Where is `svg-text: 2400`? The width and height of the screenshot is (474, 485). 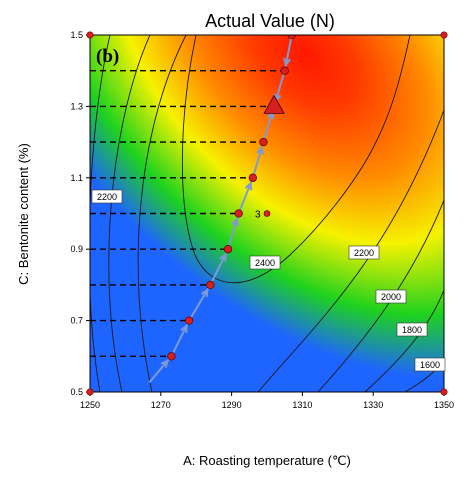 svg-text: 2400 is located at coordinates (265, 263).